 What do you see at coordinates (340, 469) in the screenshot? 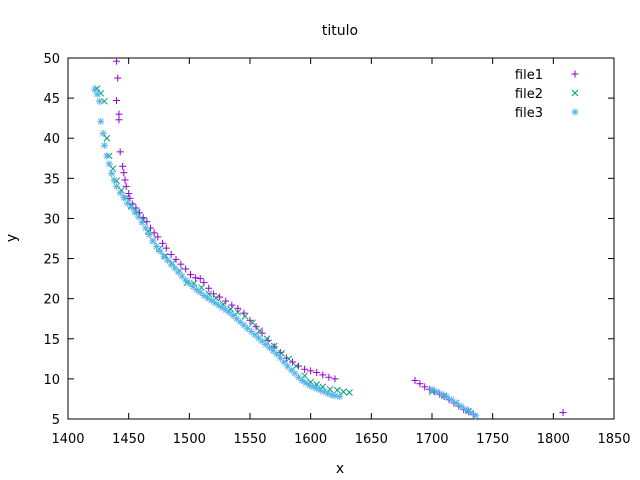
I see `x-axis-title: x` at bounding box center [340, 469].